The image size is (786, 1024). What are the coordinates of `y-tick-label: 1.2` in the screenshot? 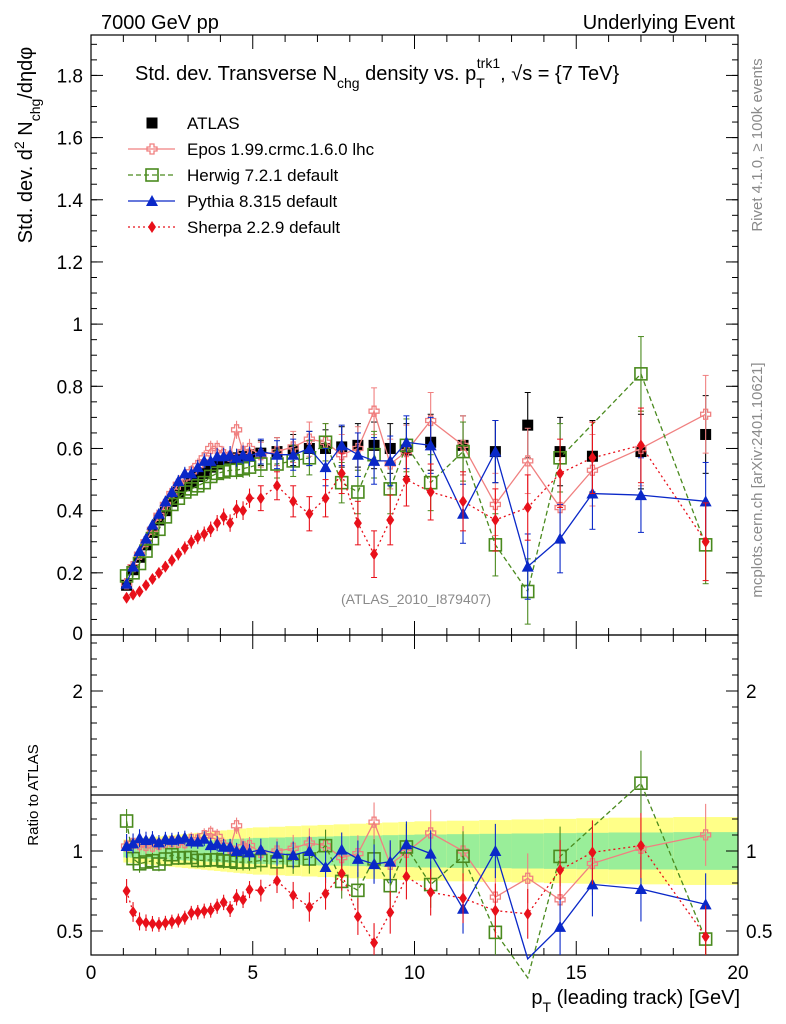 It's located at (70, 263).